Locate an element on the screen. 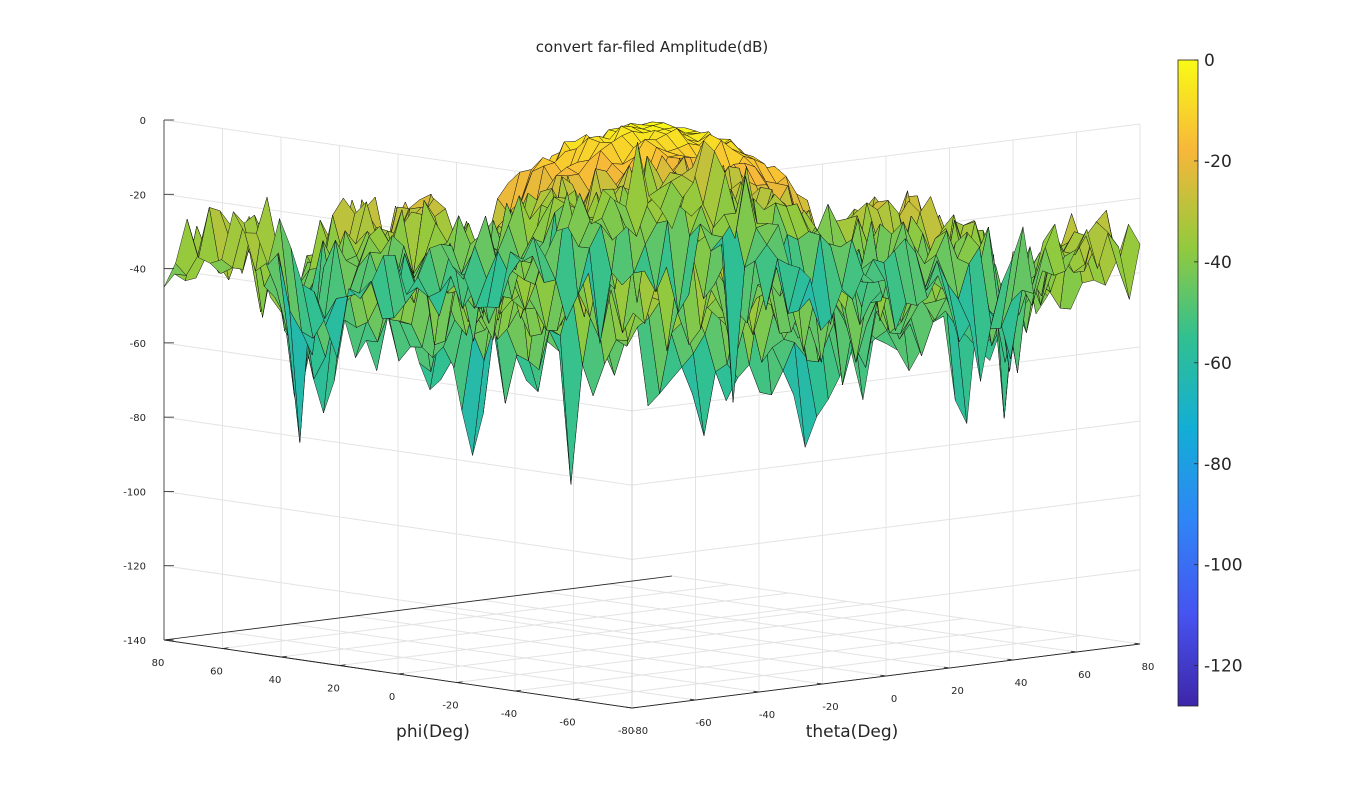  colorbar is located at coordinates (1188, 383).